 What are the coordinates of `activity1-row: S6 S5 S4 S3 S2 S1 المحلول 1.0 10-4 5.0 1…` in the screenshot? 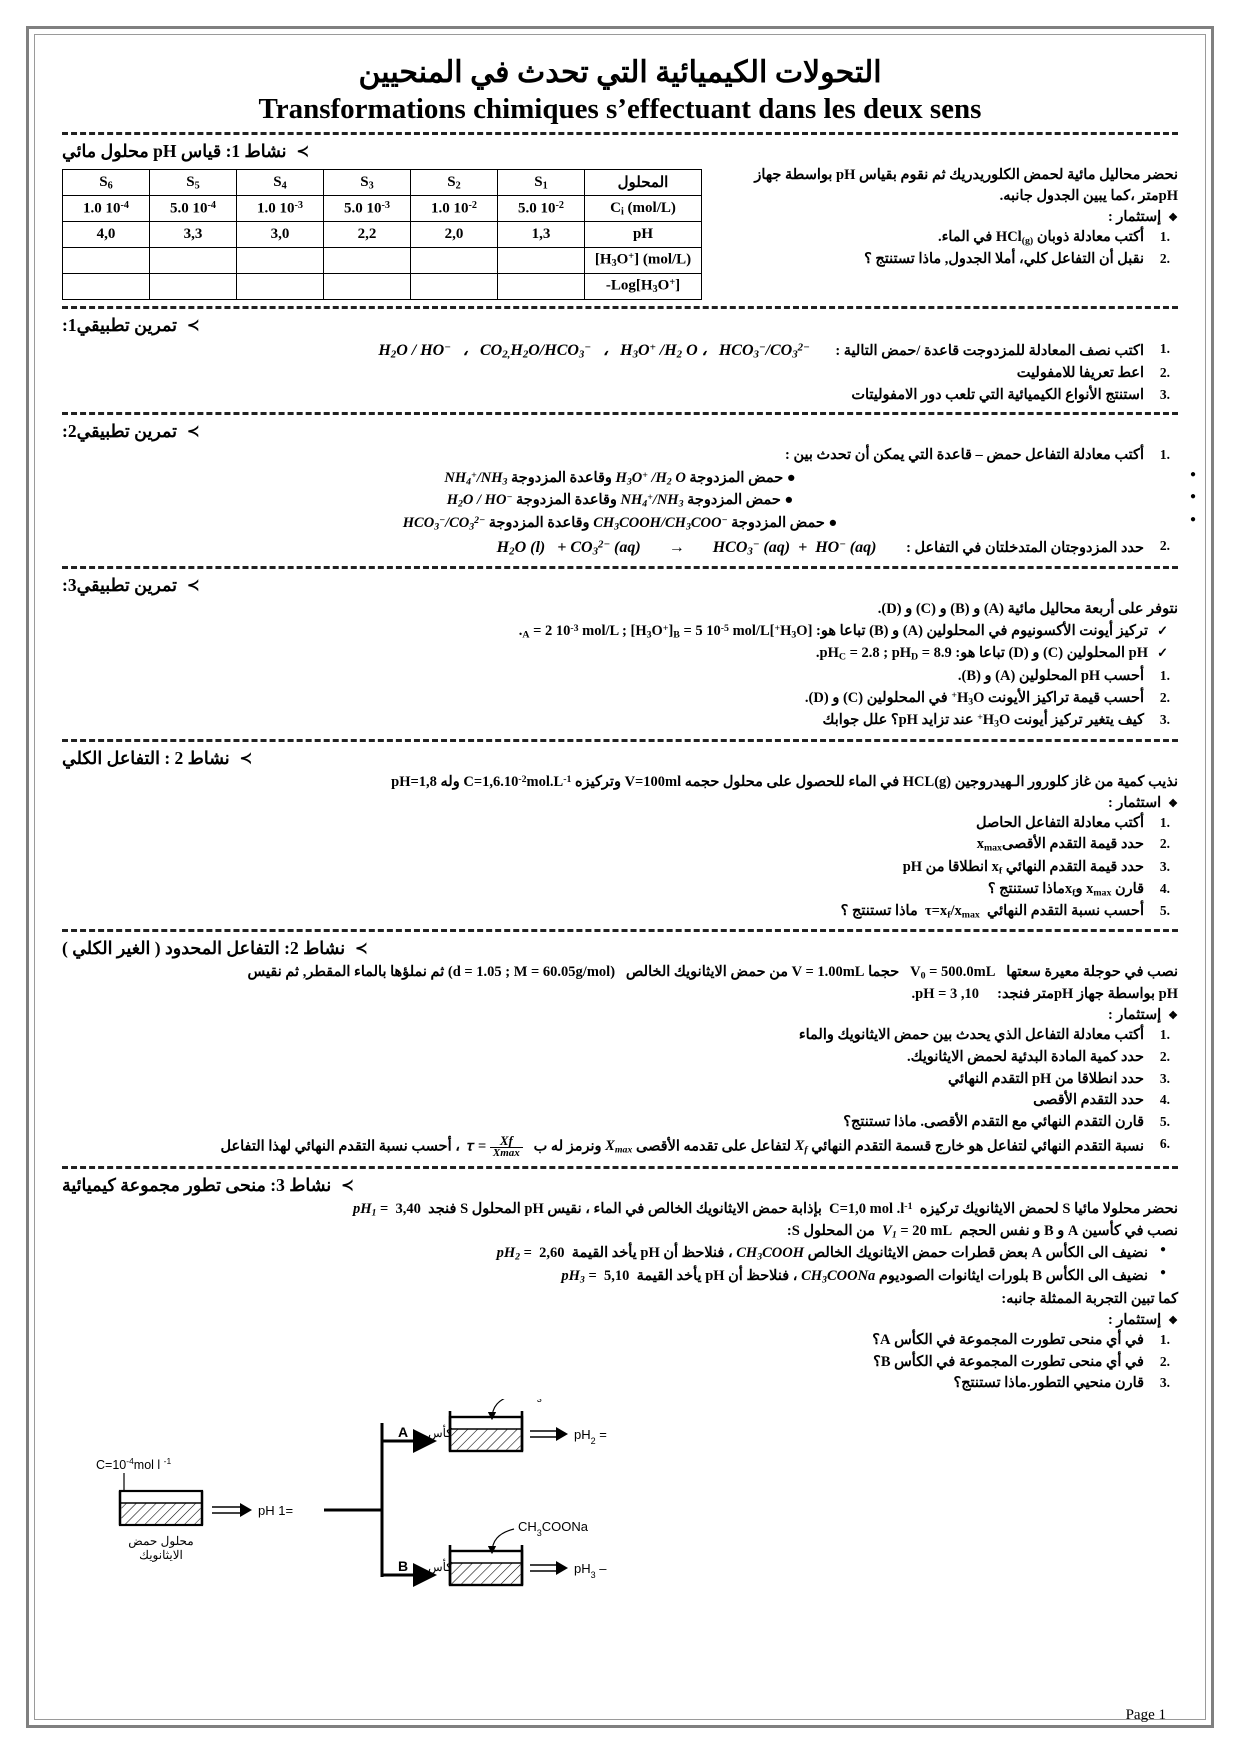 It's located at (620, 232).